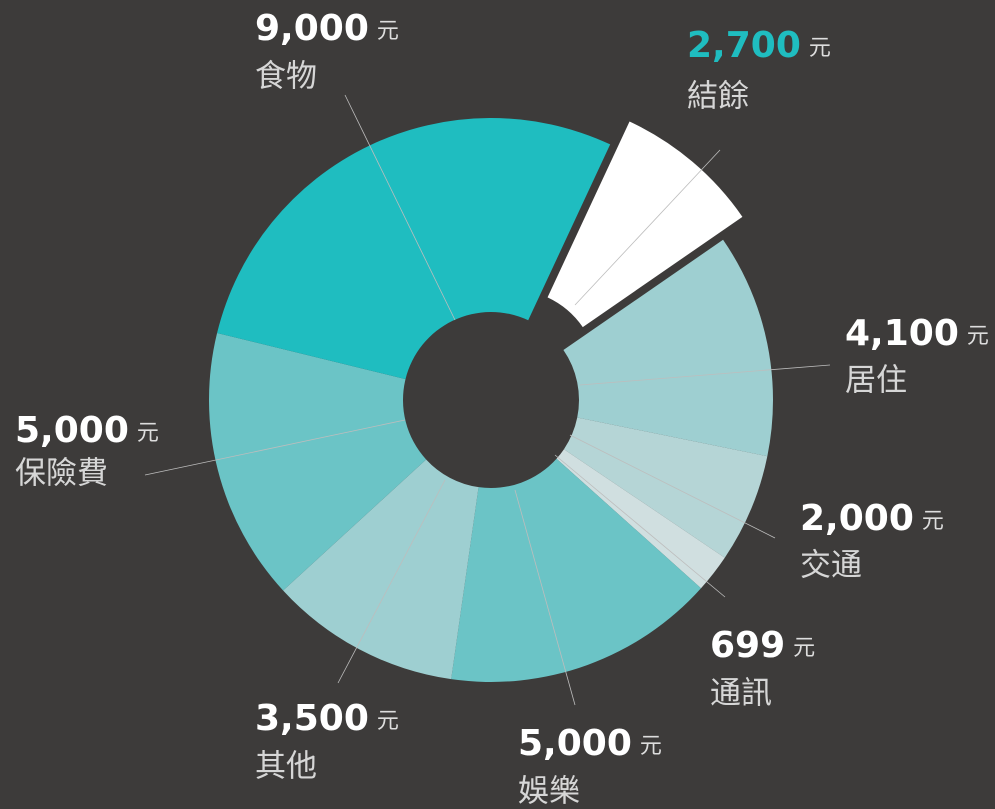 Image resolution: width=995 pixels, height=809 pixels. I want to click on category-label: 居住, so click(876, 381).